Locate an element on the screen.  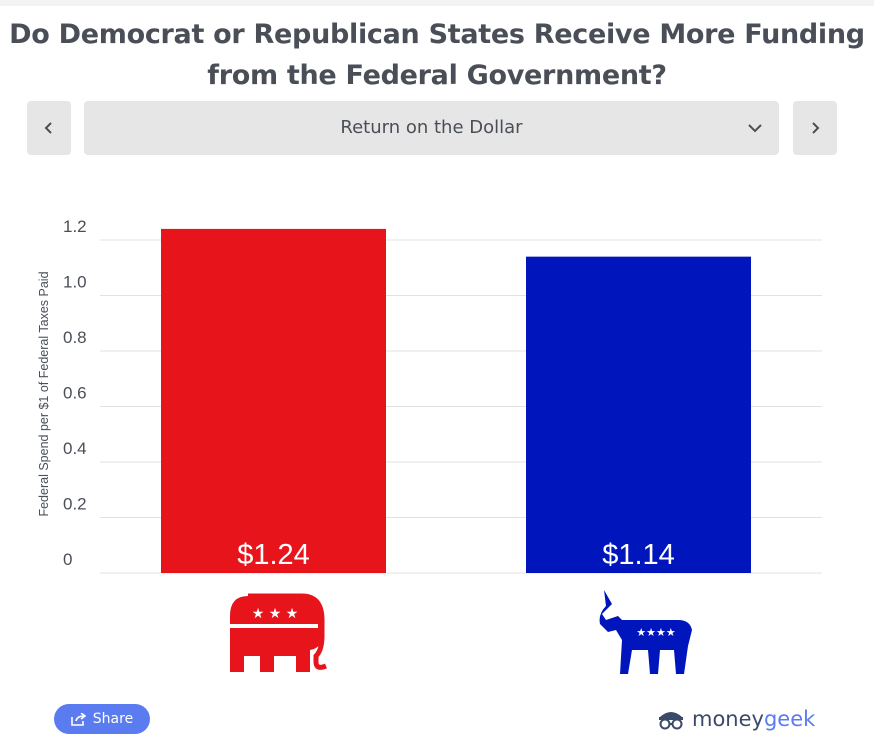
y-tick-label: 0.4 is located at coordinates (75, 448).